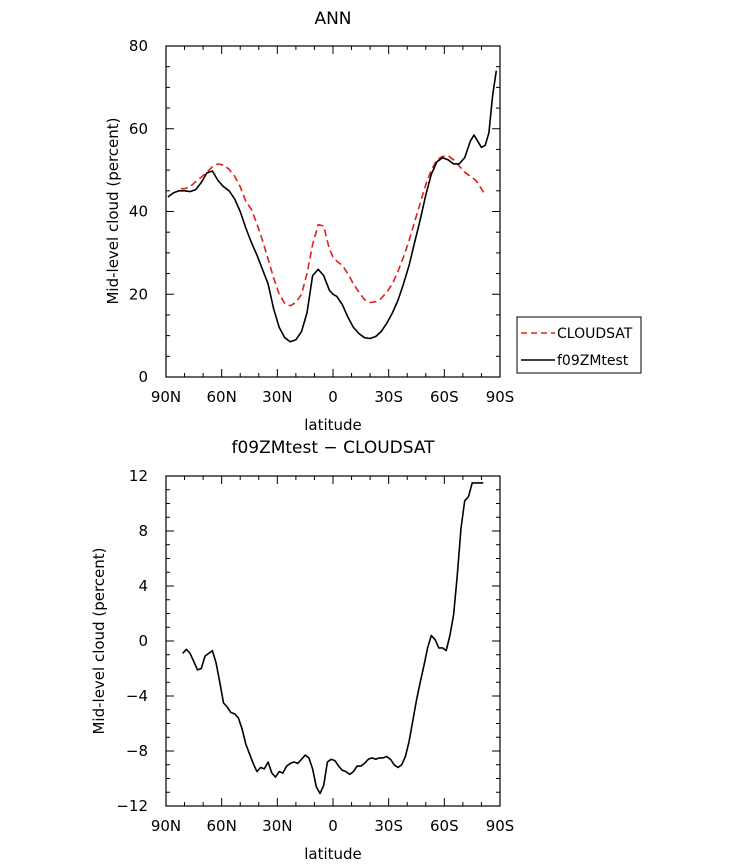  Describe the element at coordinates (137, 751) in the screenshot. I see `y-tick-label: −8` at that location.